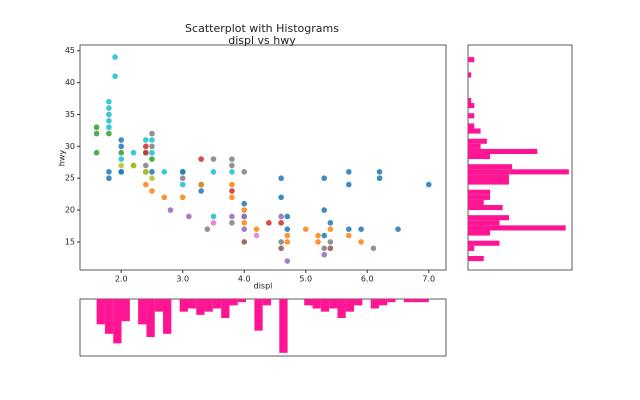 The height and width of the screenshot is (400, 640). Describe the element at coordinates (305, 279) in the screenshot. I see `x-tick-label: 5.0` at that location.